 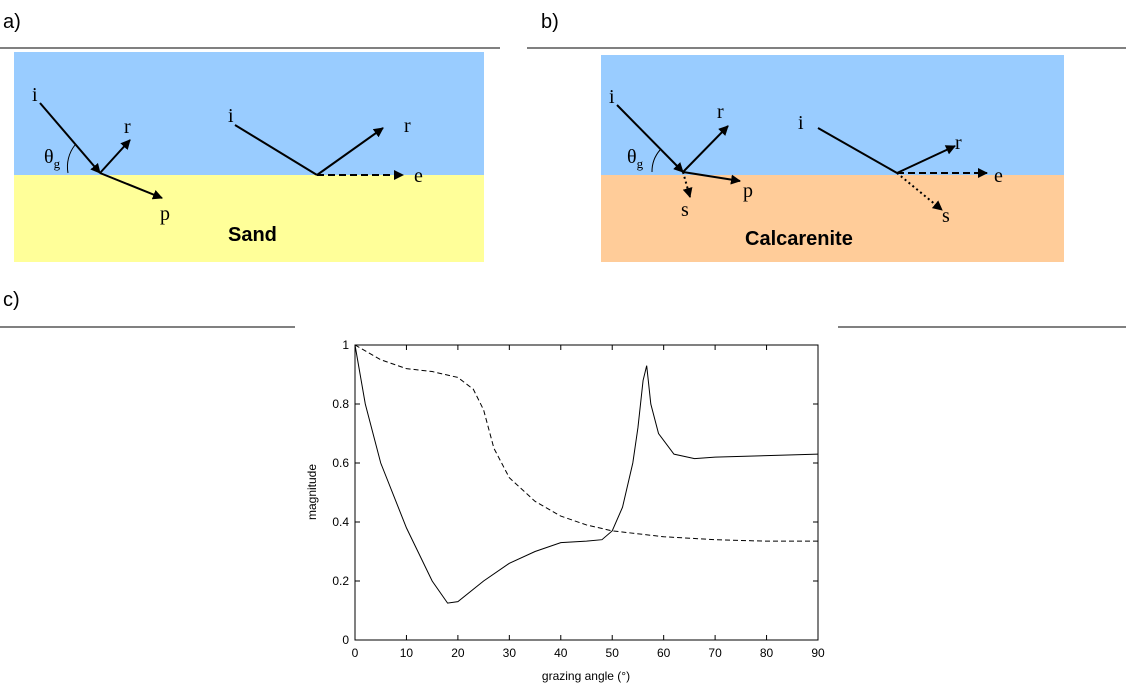 What do you see at coordinates (340, 404) in the screenshot?
I see `y-tick-label: 0.8` at bounding box center [340, 404].